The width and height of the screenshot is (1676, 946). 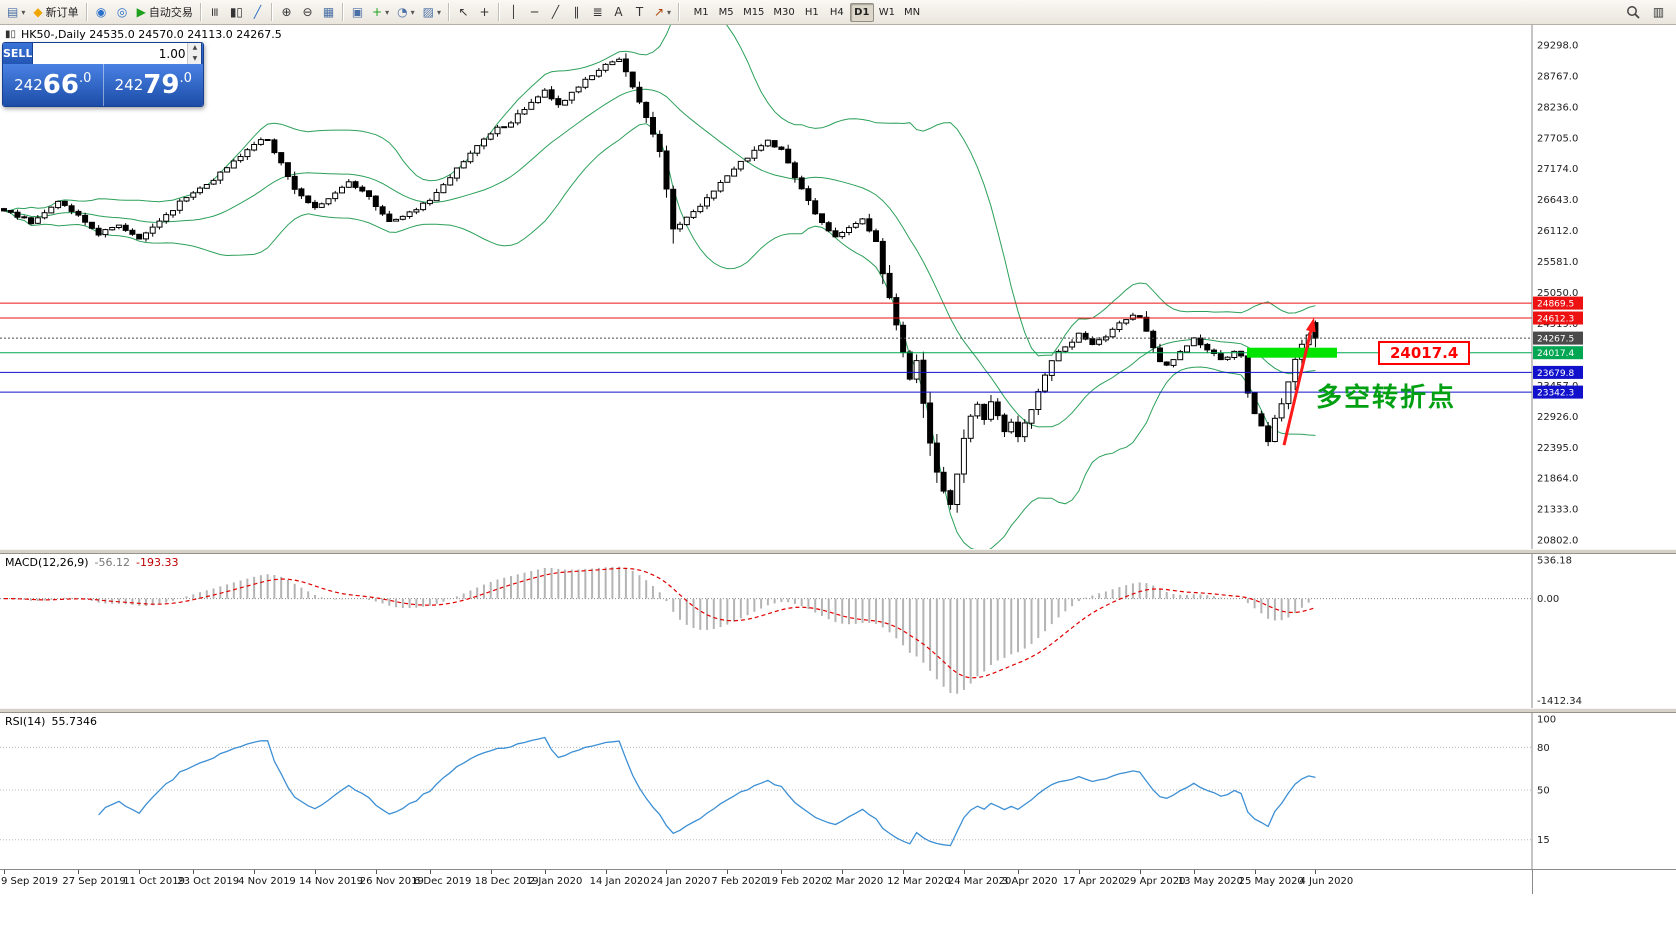 I want to click on equidistant-channel-icon: ∥, so click(x=576, y=12).